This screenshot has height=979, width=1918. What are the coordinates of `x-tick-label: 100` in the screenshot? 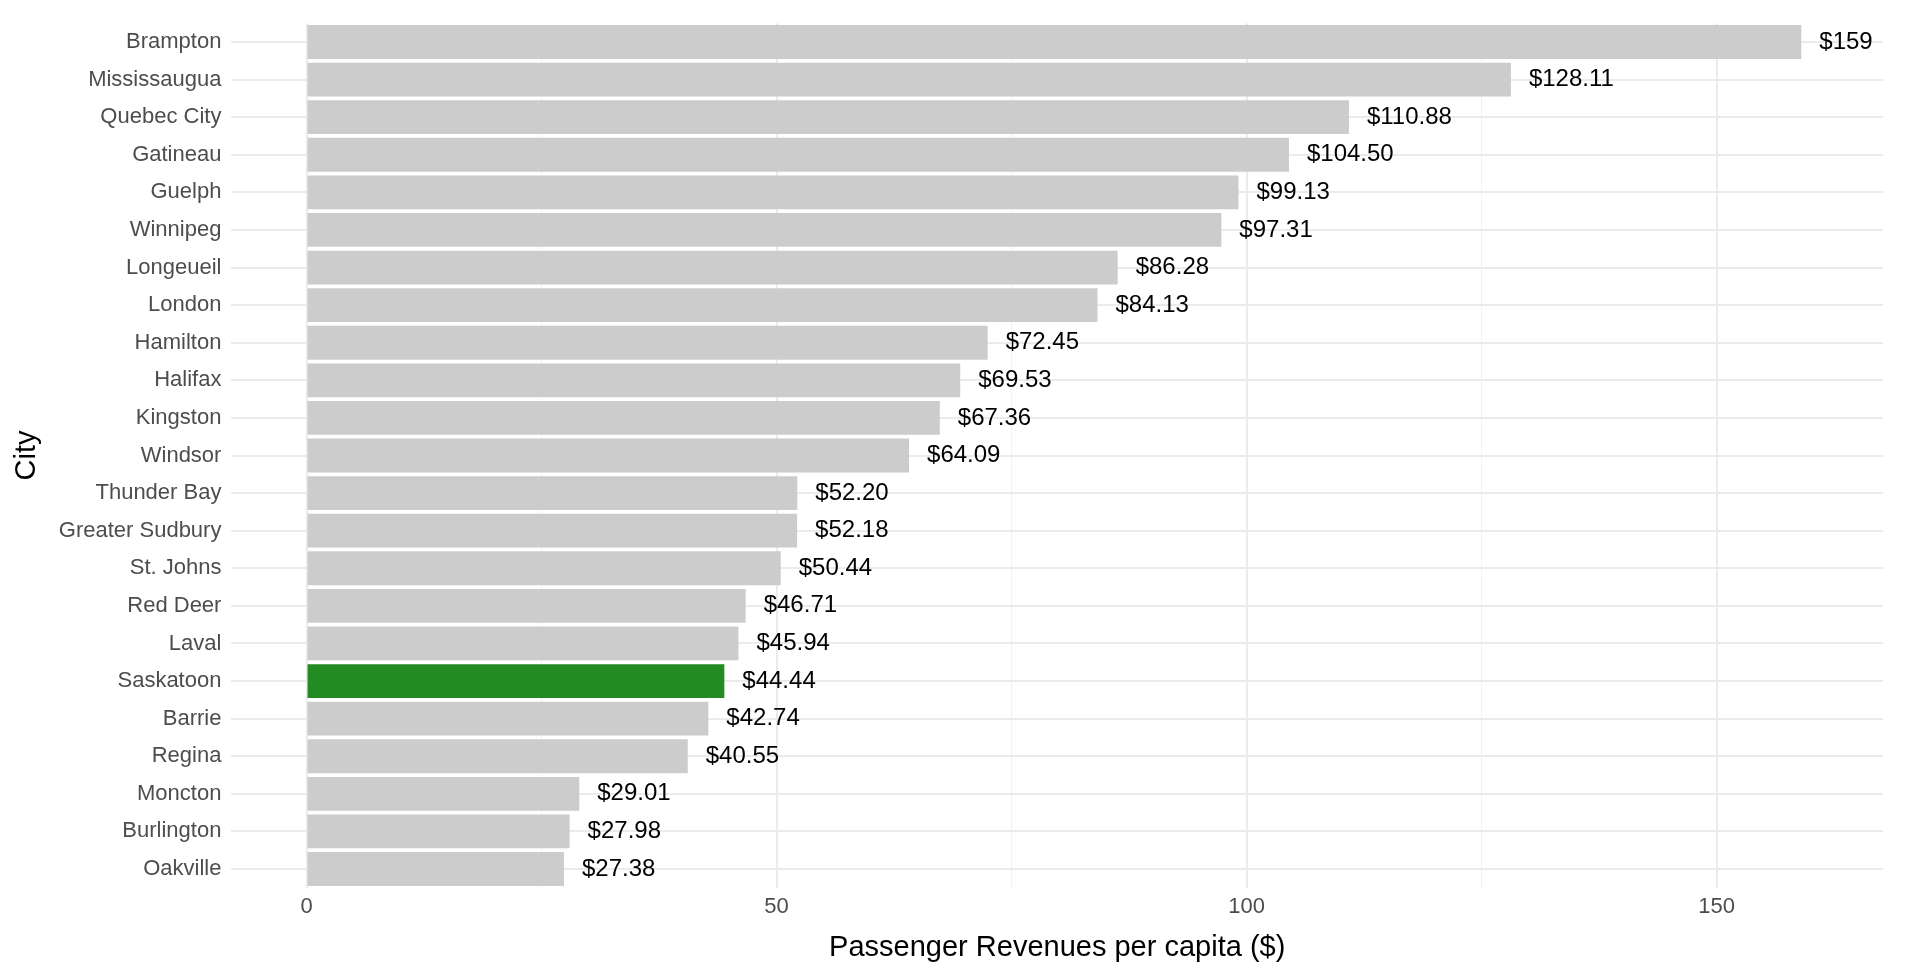 It's located at (1247, 906).